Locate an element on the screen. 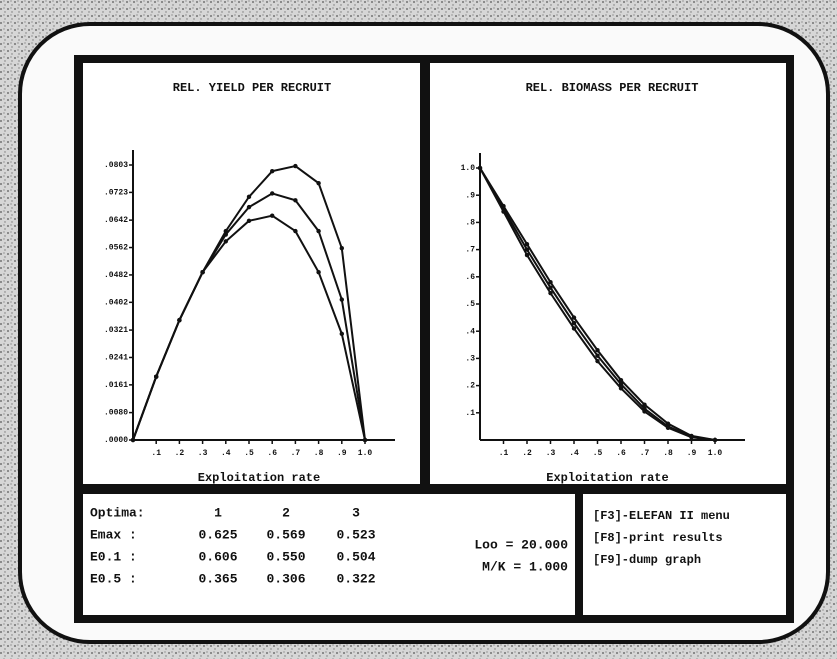  y-tick-label: 1.0 is located at coordinates (468, 168).